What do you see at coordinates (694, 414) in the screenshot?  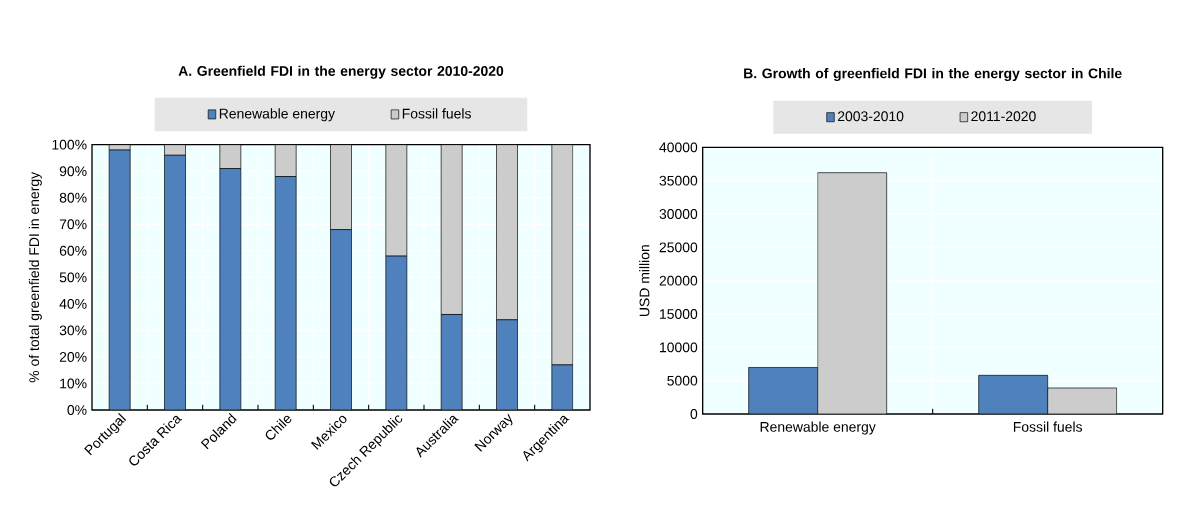 I see `y-tick-label: 0` at bounding box center [694, 414].